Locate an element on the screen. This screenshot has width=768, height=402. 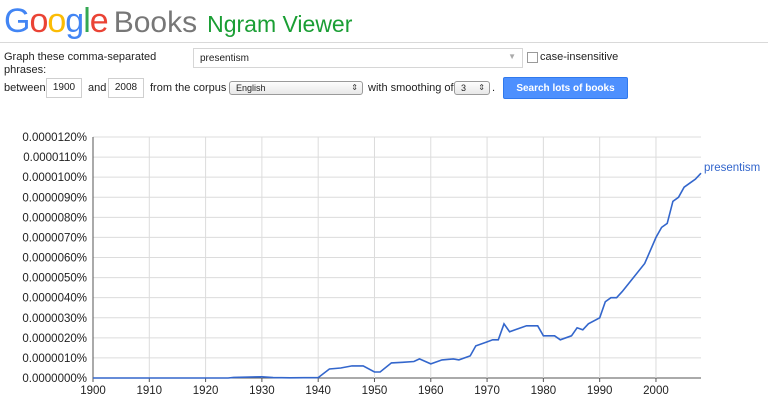
x-tick-label: 1950 is located at coordinates (375, 391).